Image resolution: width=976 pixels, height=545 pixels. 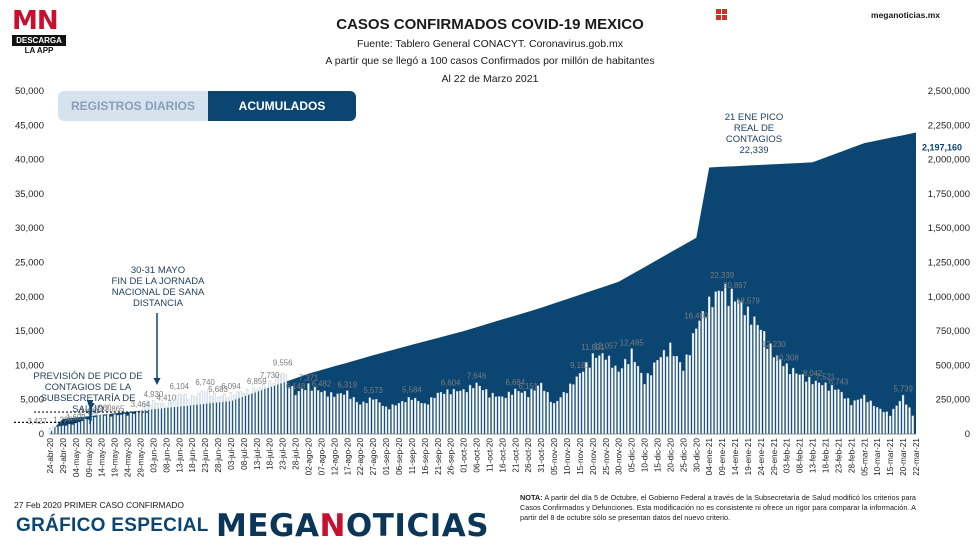 I want to click on right-y-tick-label: 1,000,000, so click(x=949, y=297).